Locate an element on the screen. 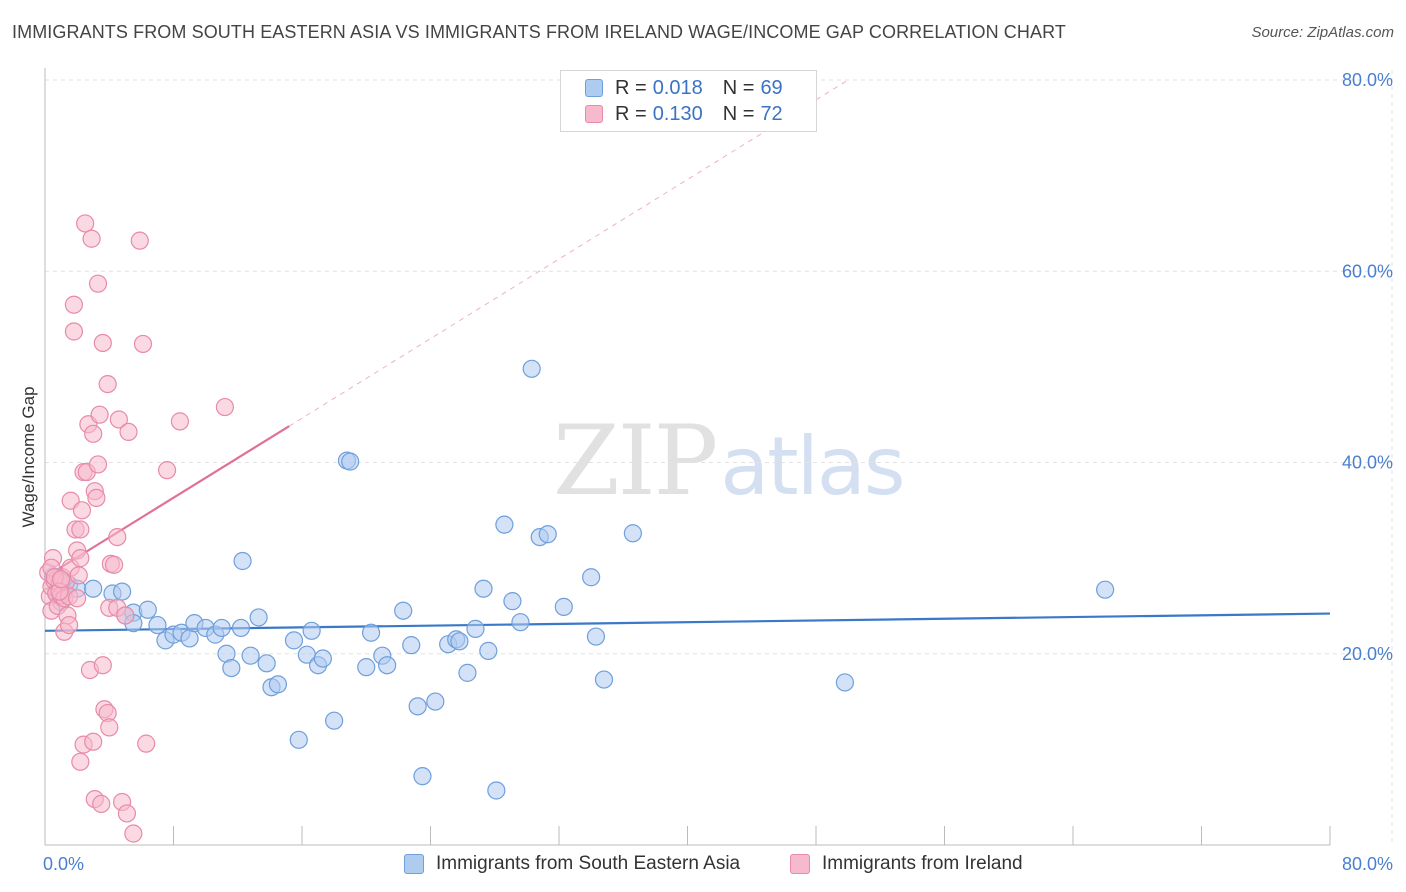 Image resolution: width=1406 pixels, height=892 pixels. bottom-legend-label: Immigrants from Ireland is located at coordinates (922, 863).